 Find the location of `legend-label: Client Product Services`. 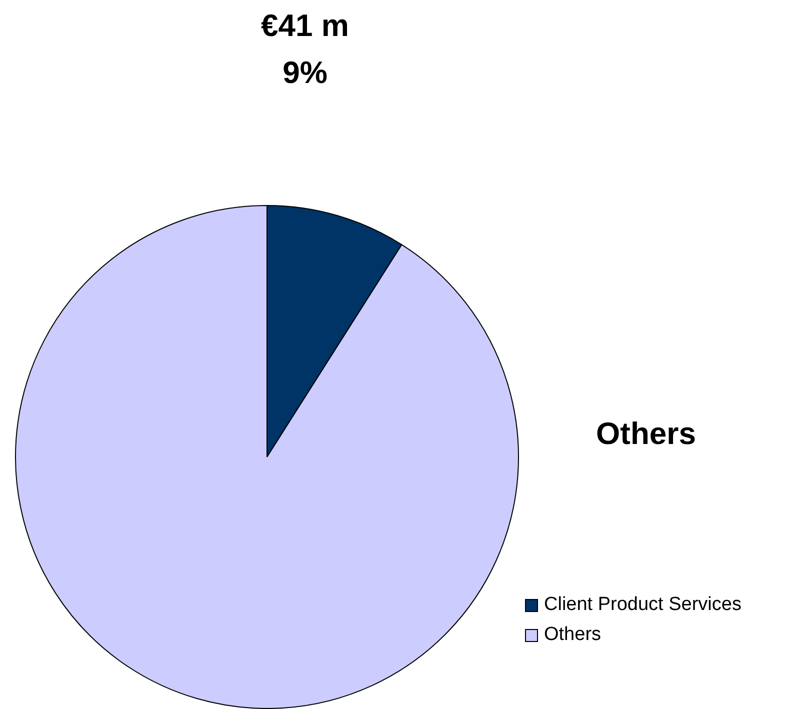

legend-label: Client Product Services is located at coordinates (643, 605).